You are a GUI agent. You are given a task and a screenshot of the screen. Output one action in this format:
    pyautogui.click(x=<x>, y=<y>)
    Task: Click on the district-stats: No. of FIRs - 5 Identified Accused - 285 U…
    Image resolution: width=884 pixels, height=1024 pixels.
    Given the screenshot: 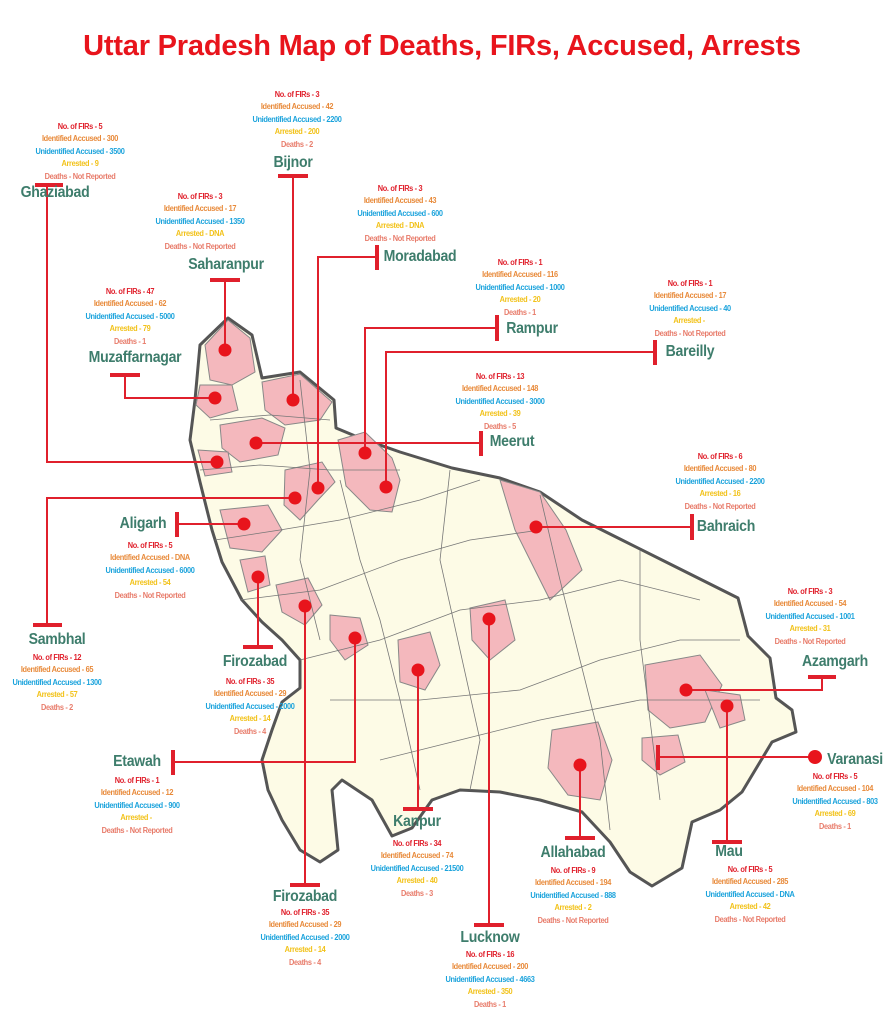 What is the action you would take?
    pyautogui.click(x=749, y=894)
    